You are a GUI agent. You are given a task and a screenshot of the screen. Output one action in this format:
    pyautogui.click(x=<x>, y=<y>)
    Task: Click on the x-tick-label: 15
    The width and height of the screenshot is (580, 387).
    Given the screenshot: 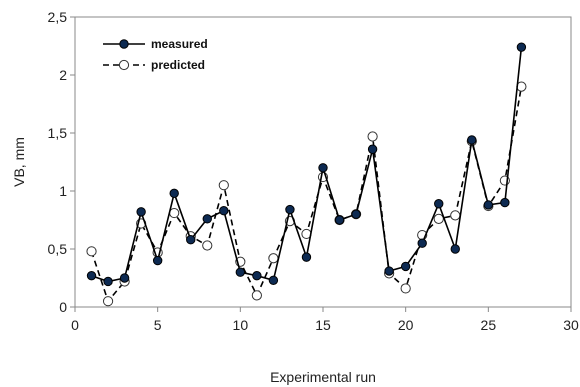 What is the action you would take?
    pyautogui.click(x=323, y=325)
    